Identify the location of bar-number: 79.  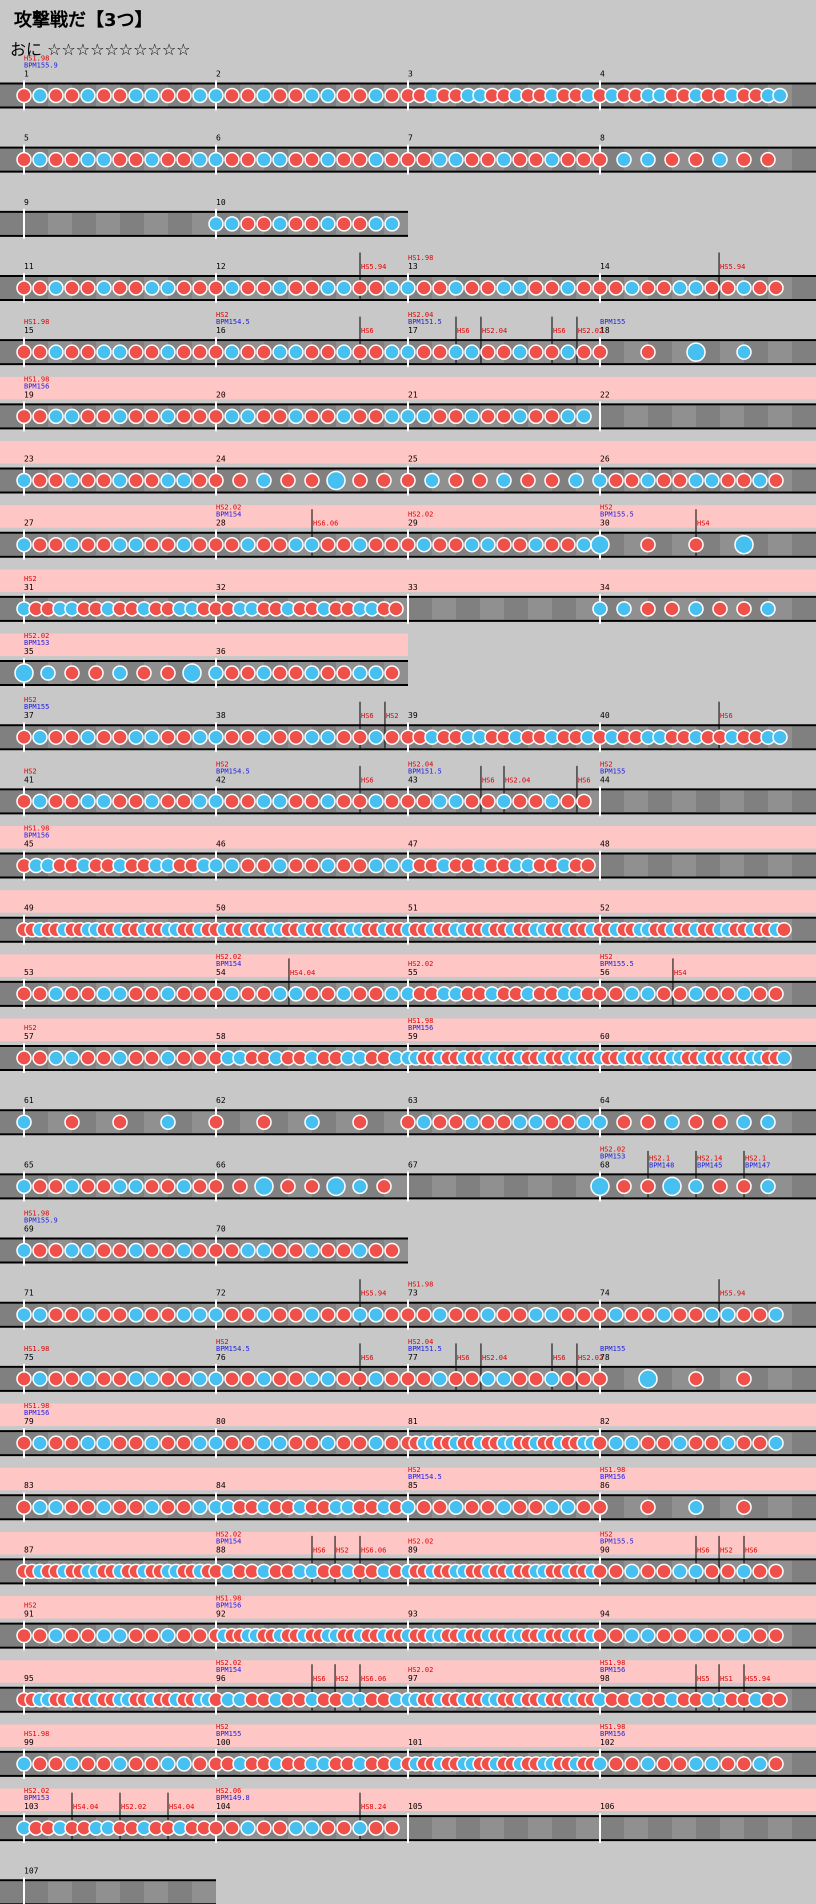
(29, 1421).